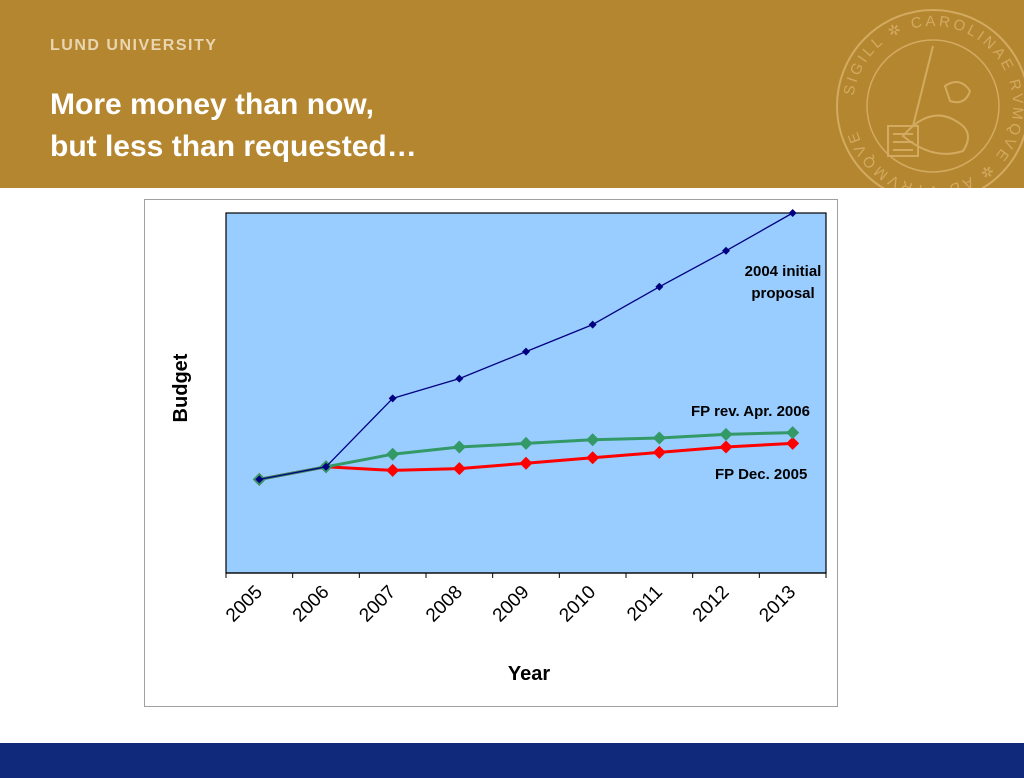  I want to click on series-annotation: 2004 initial proposal, so click(783, 282).